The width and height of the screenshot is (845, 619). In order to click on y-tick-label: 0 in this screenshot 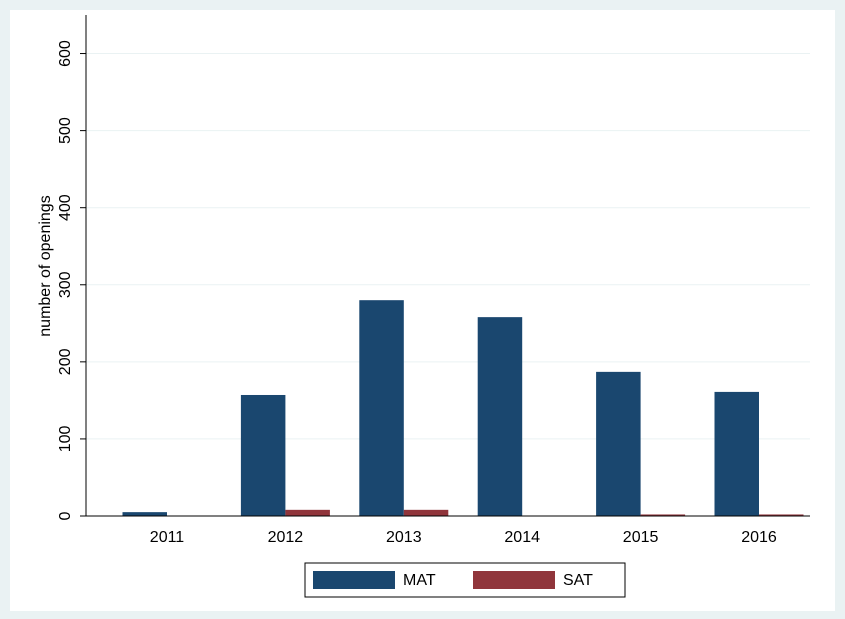, I will do `click(65, 515)`.